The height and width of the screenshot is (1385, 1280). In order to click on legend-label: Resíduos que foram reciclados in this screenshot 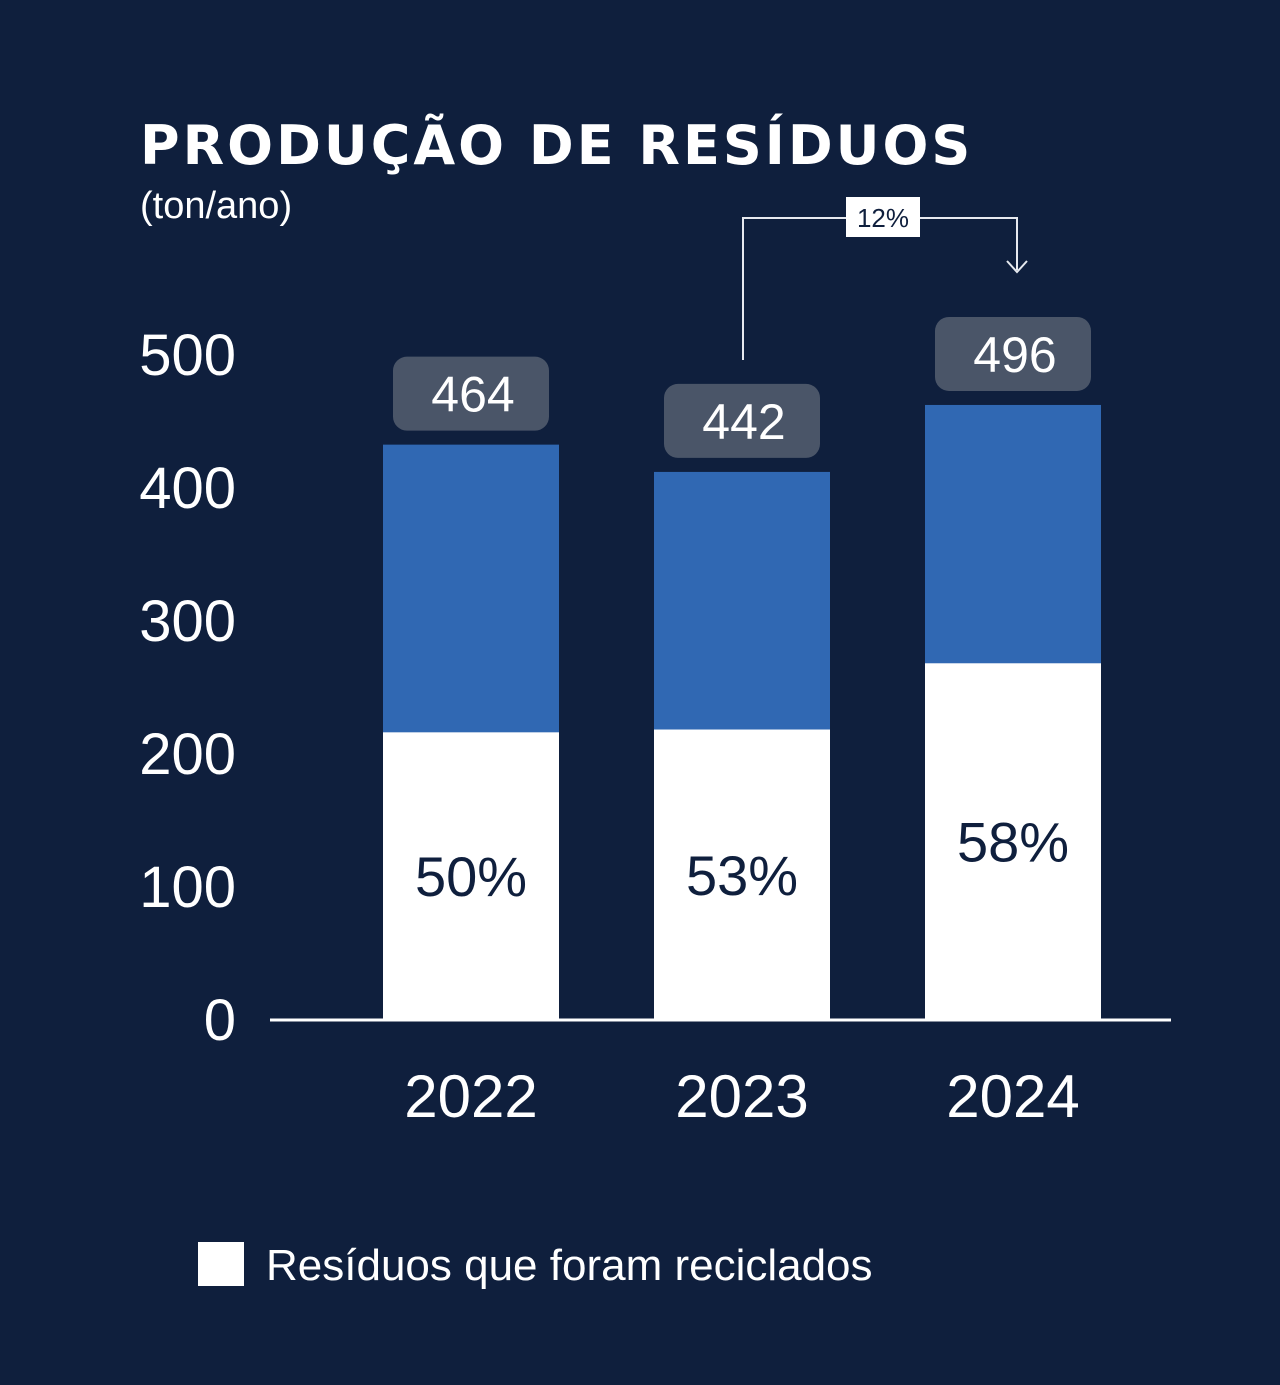, I will do `click(569, 1265)`.